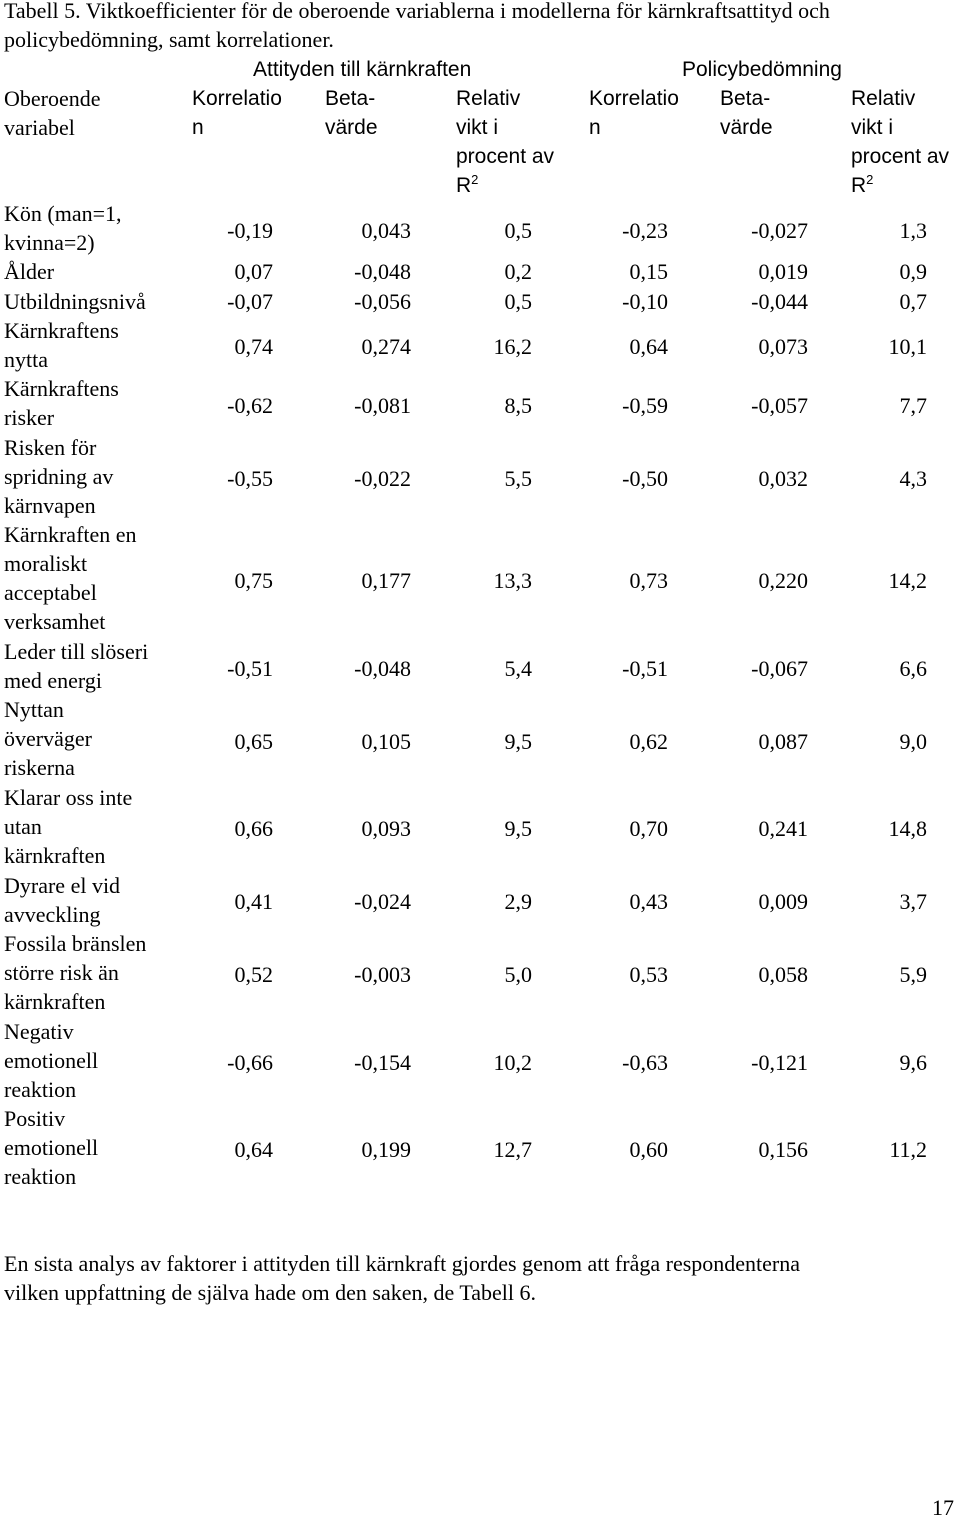  Describe the element at coordinates (62, 899) in the screenshot. I see `row-label: Dyrare el vid avveckling` at that location.